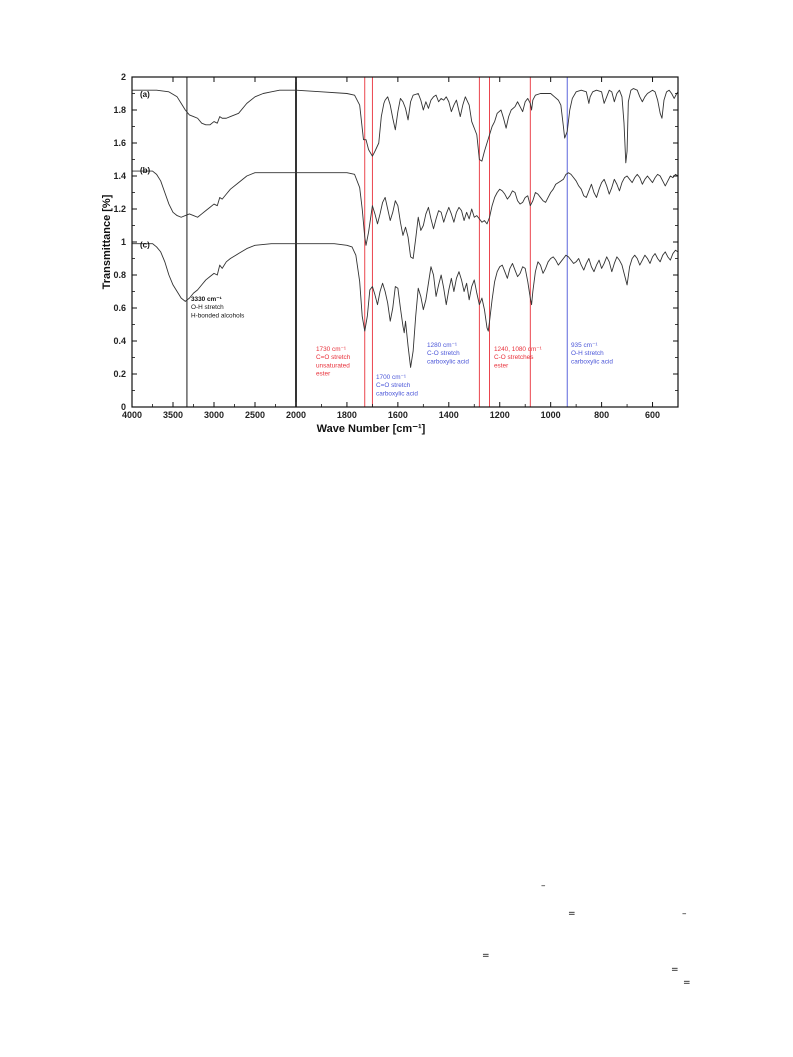  Describe the element at coordinates (145, 244) in the screenshot. I see `trace-label: (c)` at that location.